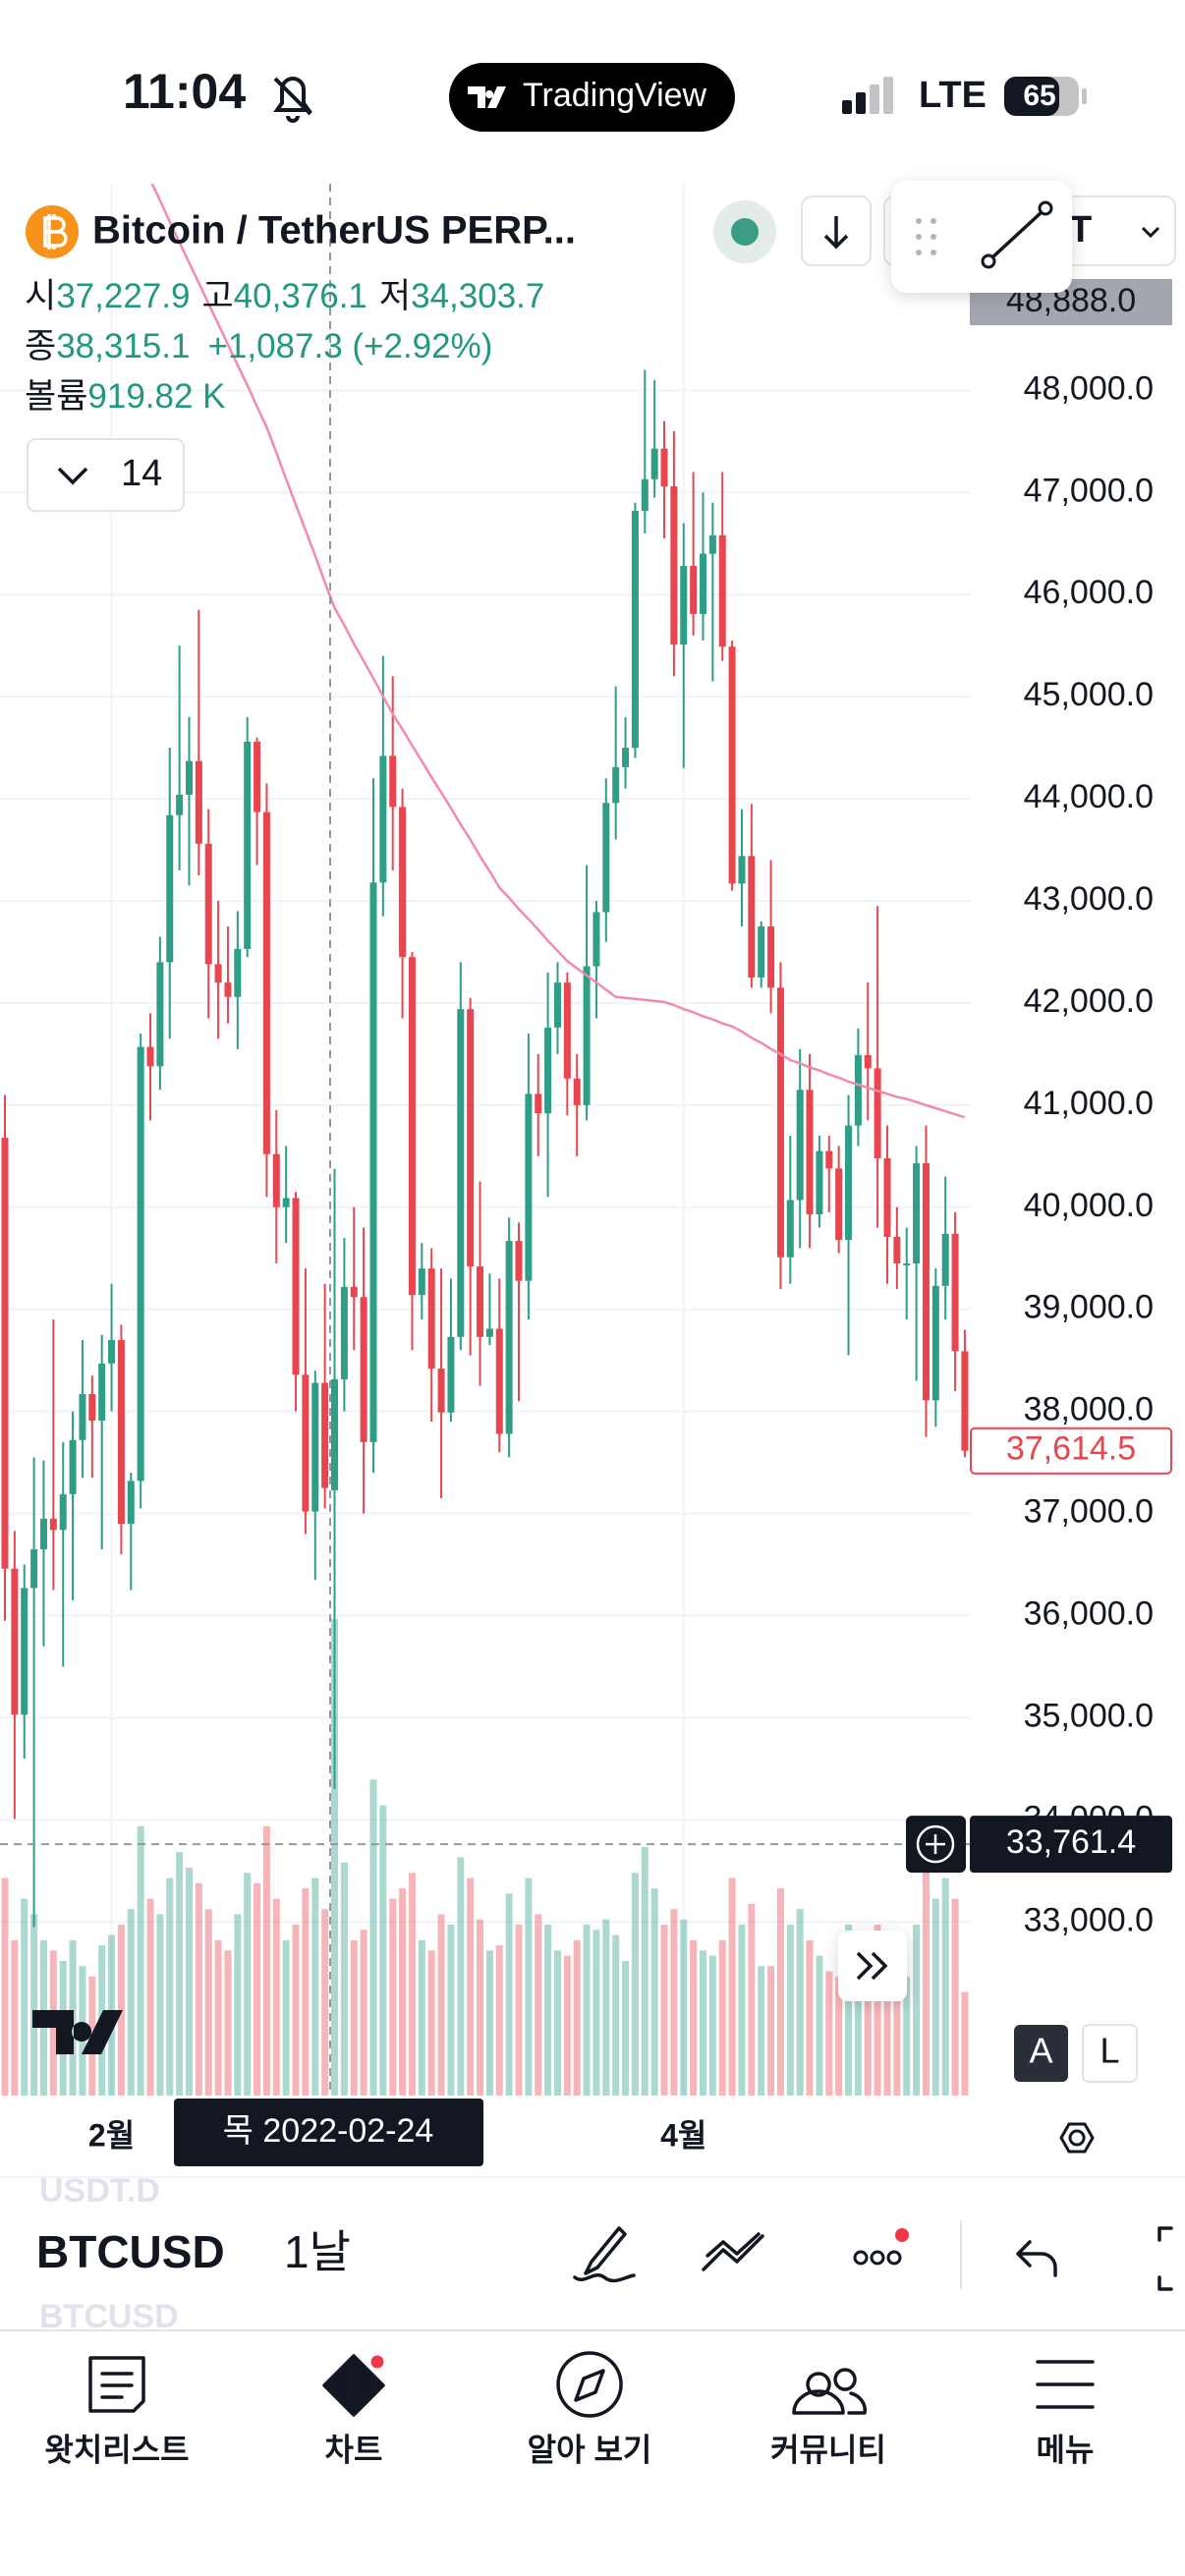  Describe the element at coordinates (318, 2251) in the screenshot. I see `interval: 1날` at that location.